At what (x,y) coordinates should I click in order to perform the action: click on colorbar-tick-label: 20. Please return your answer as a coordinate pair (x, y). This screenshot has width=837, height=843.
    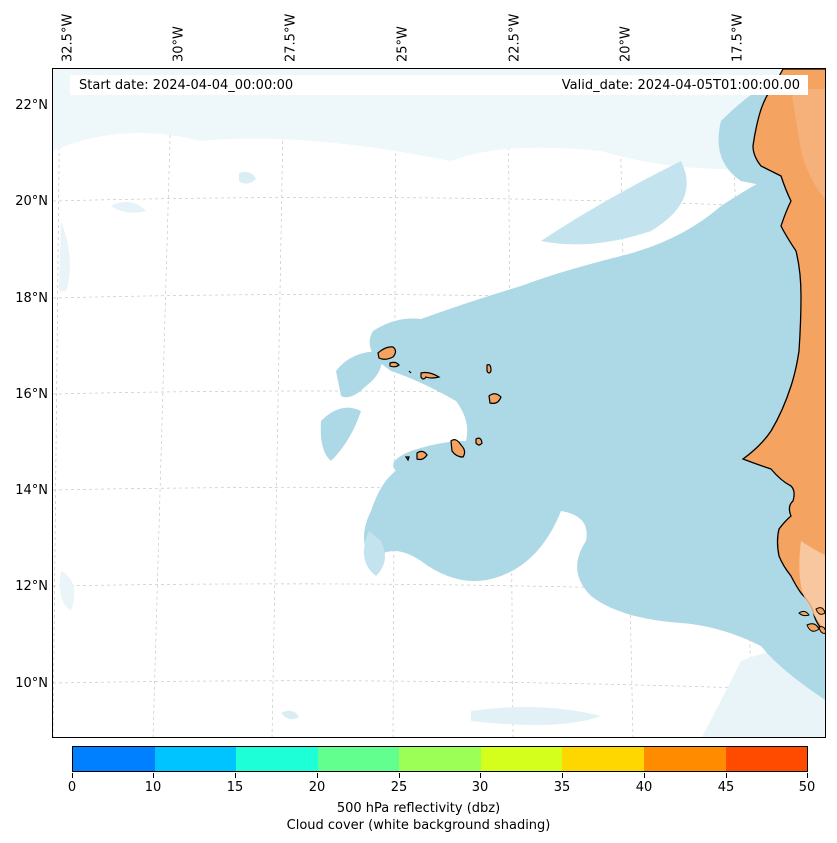
    Looking at the image, I should click on (317, 787).